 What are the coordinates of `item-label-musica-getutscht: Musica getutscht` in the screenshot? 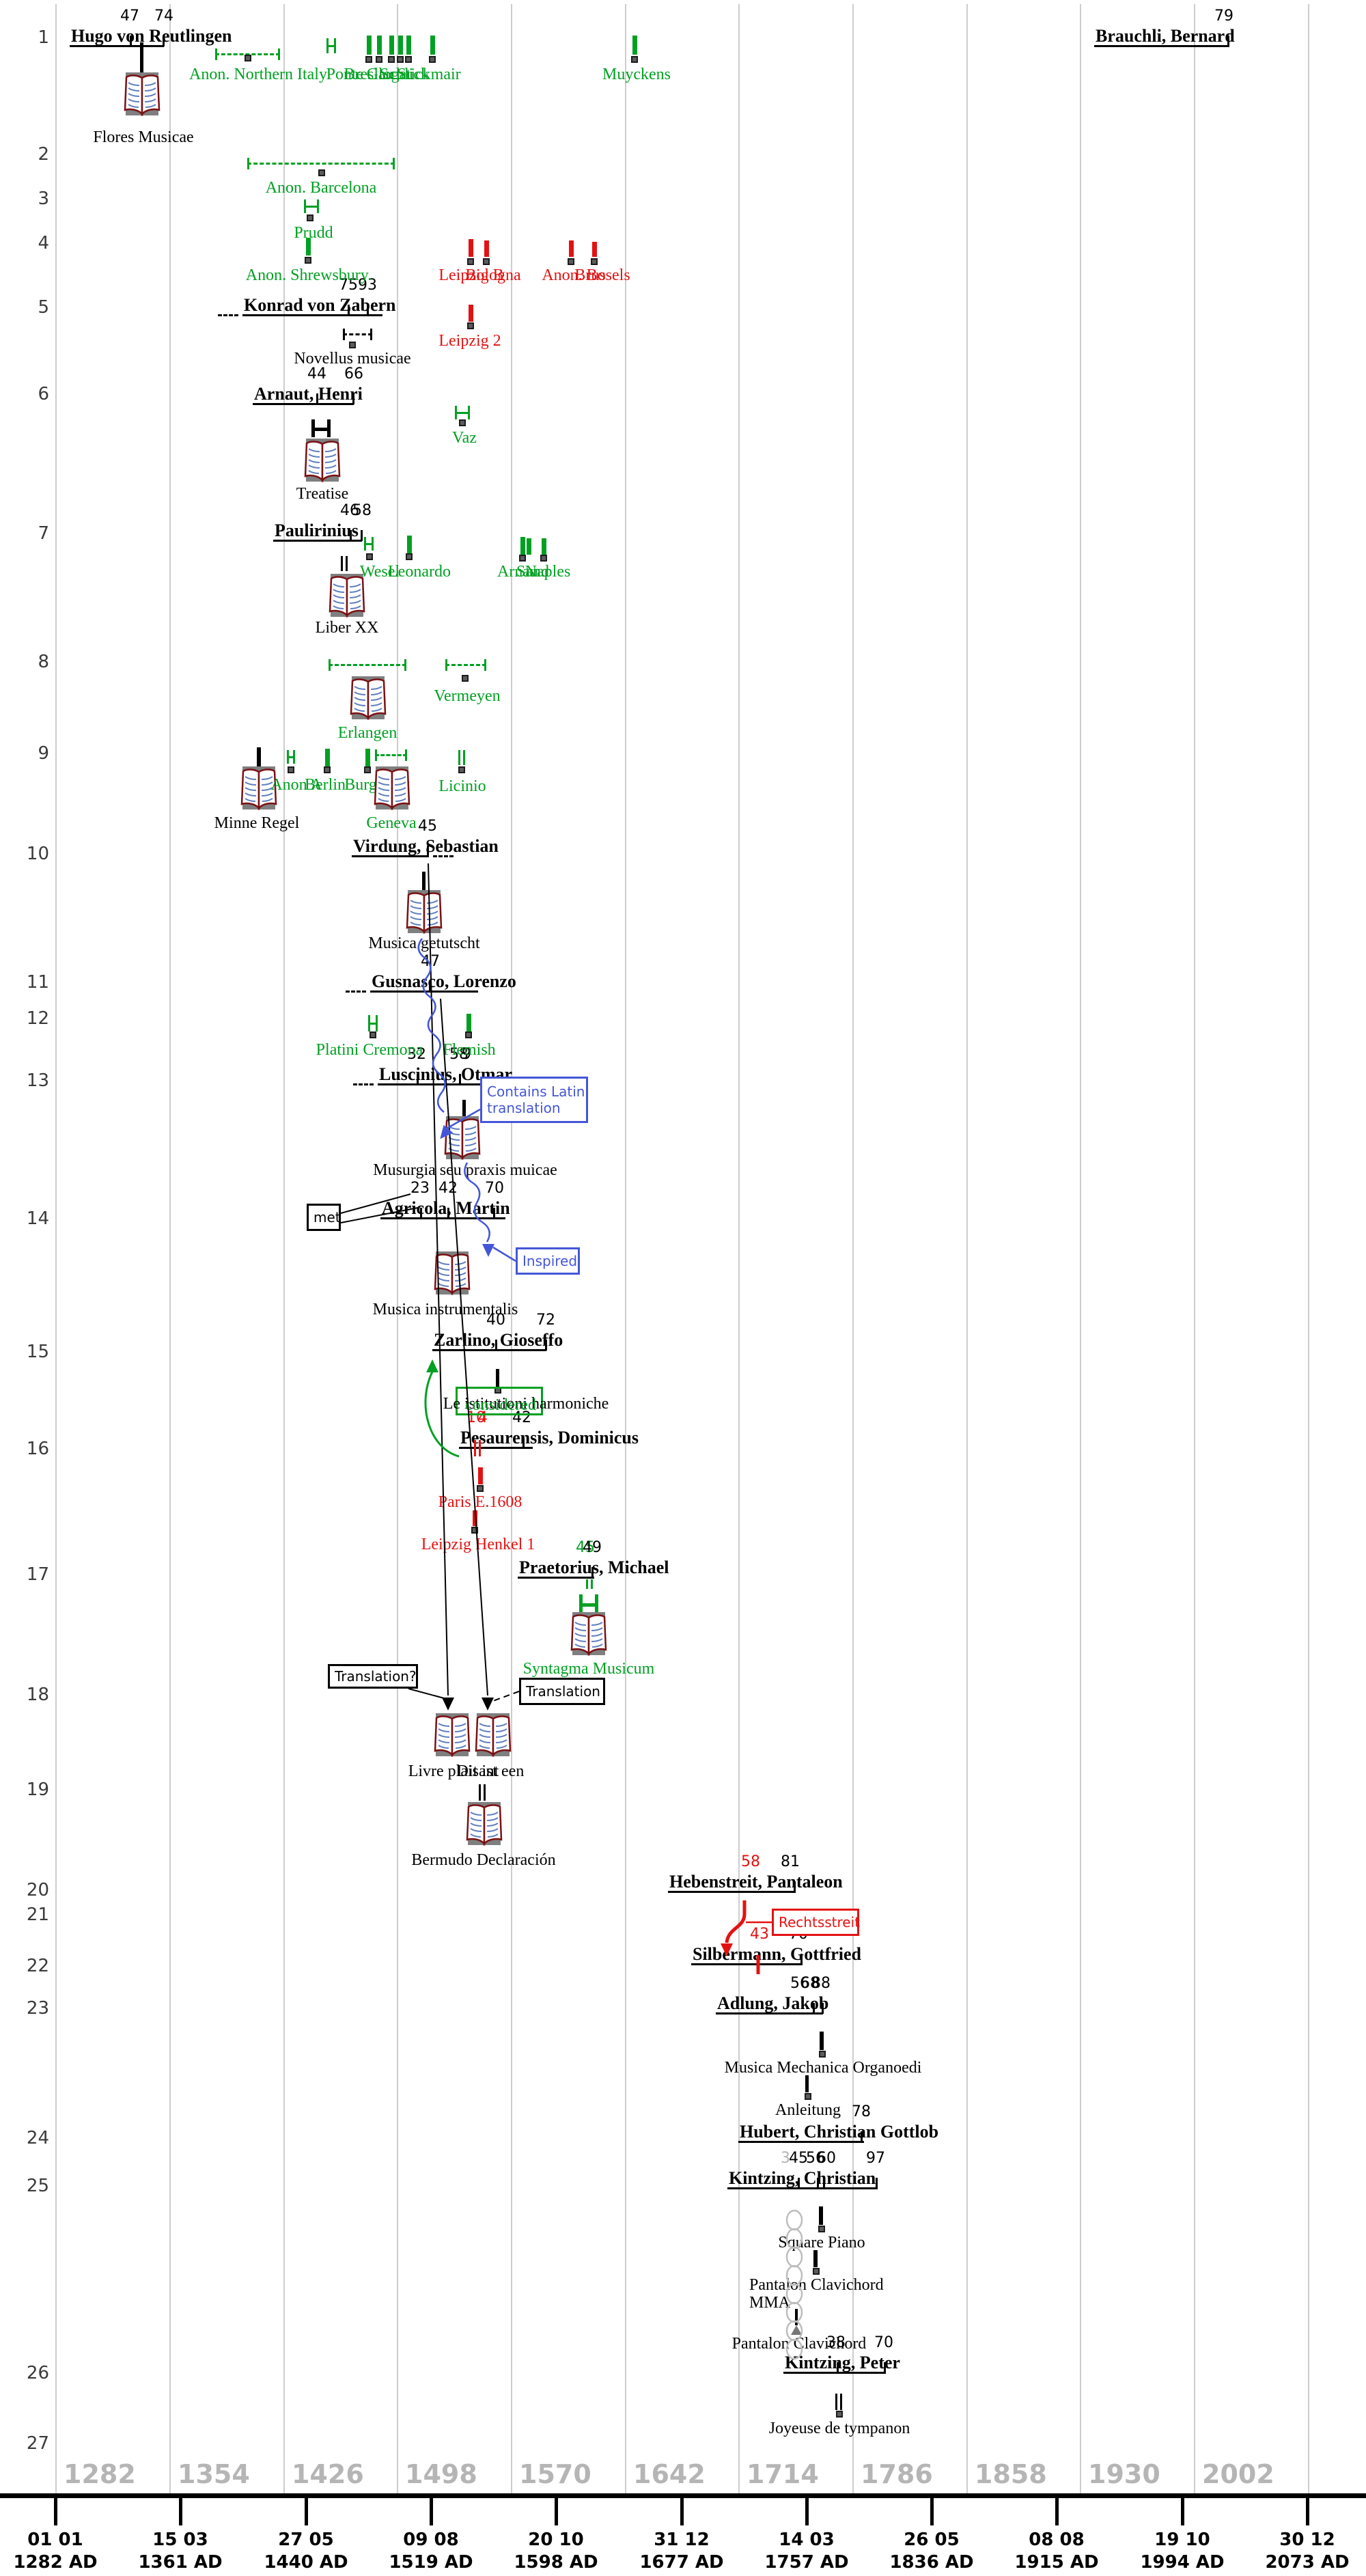 It's located at (424, 943).